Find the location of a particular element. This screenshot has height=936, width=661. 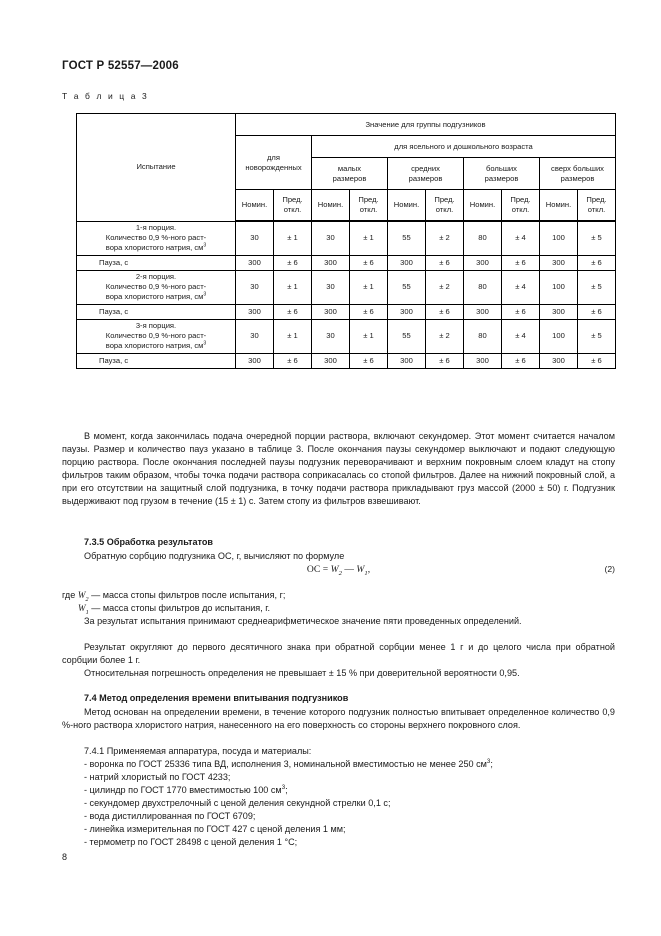

subheader-deviation-4: Пред. откл. is located at coordinates (520, 205).